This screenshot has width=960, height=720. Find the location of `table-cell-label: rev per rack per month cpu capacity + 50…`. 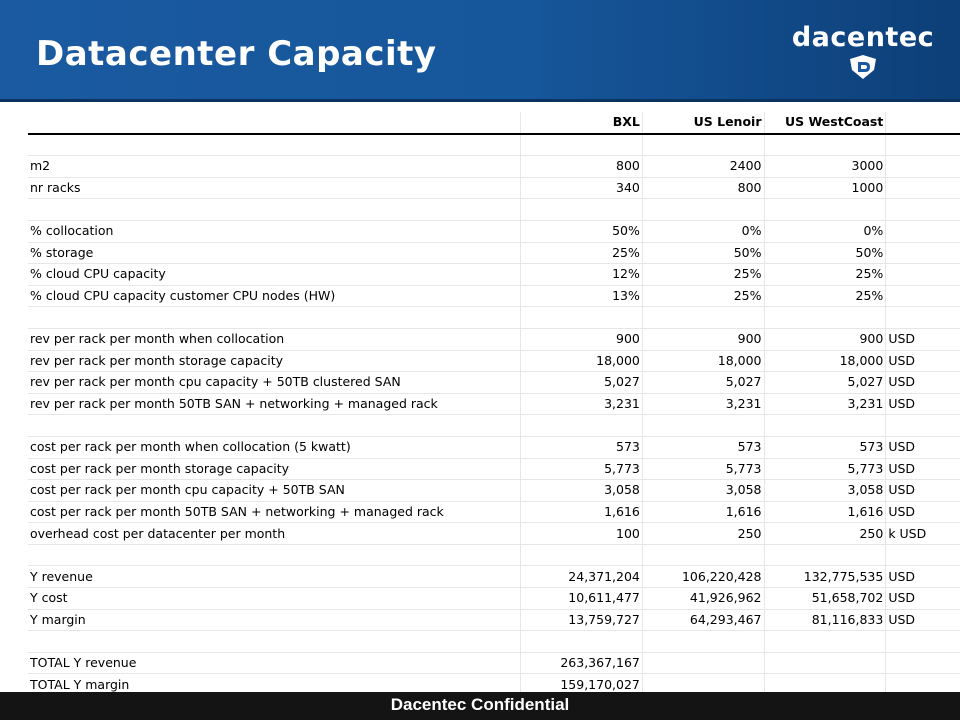

table-cell-label: rev per rack per month cpu capacity + 50… is located at coordinates (275, 382).